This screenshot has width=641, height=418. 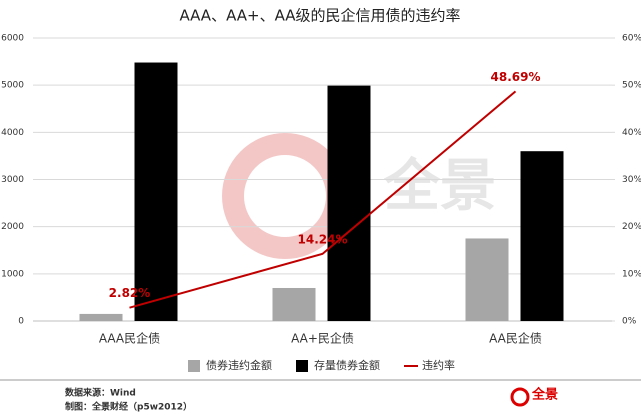 I want to click on y-tick-label: 2000, so click(x=12, y=227).